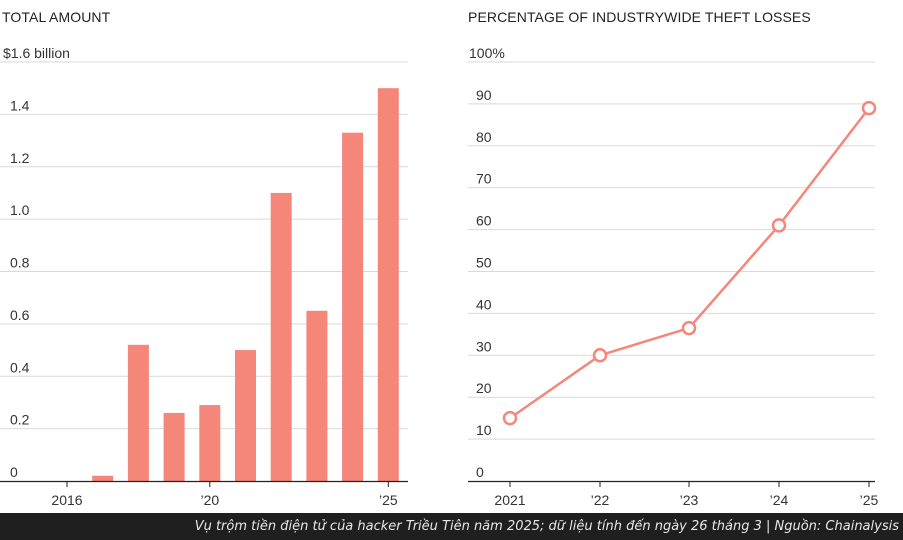 The image size is (903, 540). Describe the element at coordinates (174, 446) in the screenshot. I see `bar-2019` at that location.